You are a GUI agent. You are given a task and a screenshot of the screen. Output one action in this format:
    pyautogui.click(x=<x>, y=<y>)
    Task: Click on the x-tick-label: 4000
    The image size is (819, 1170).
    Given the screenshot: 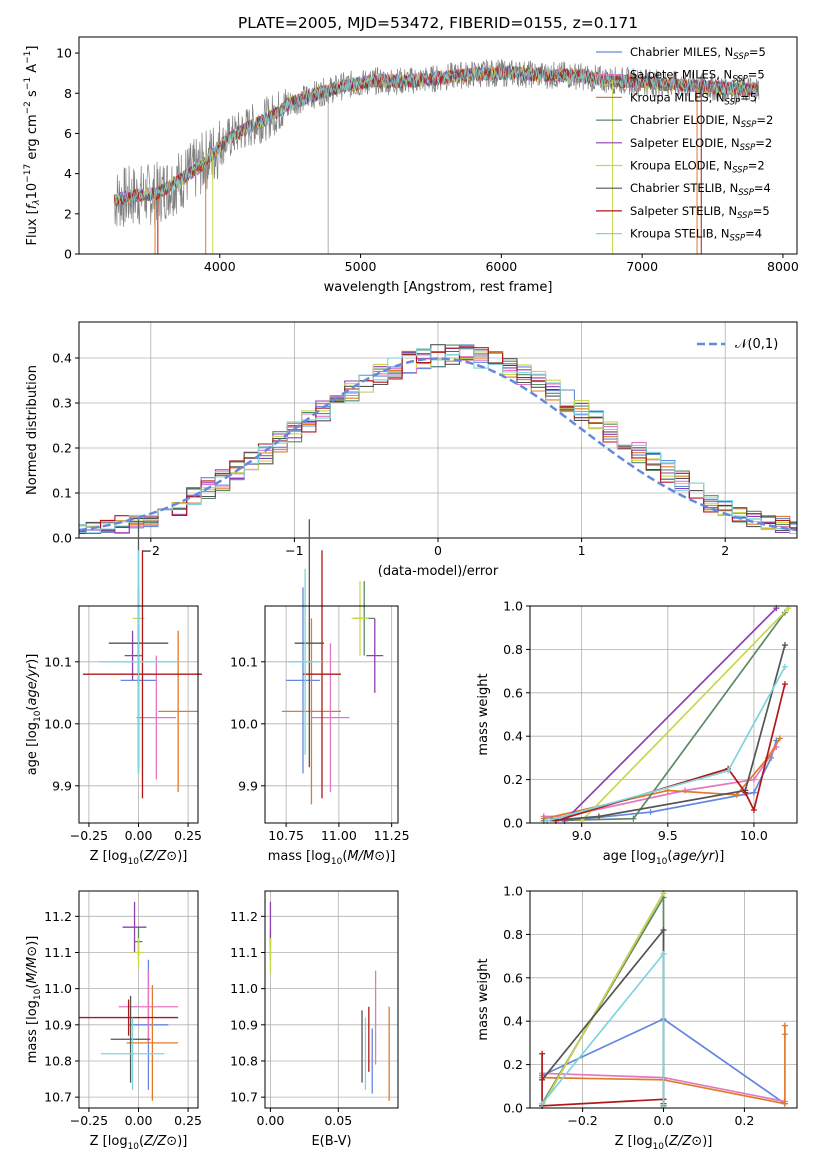 What is the action you would take?
    pyautogui.click(x=220, y=266)
    